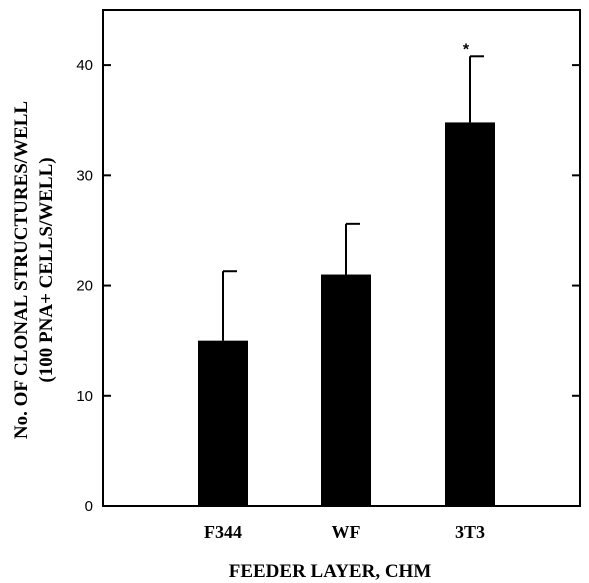 This screenshot has width=589, height=583. Describe the element at coordinates (466, 49) in the screenshot. I see `significance-asterisk: *` at that location.